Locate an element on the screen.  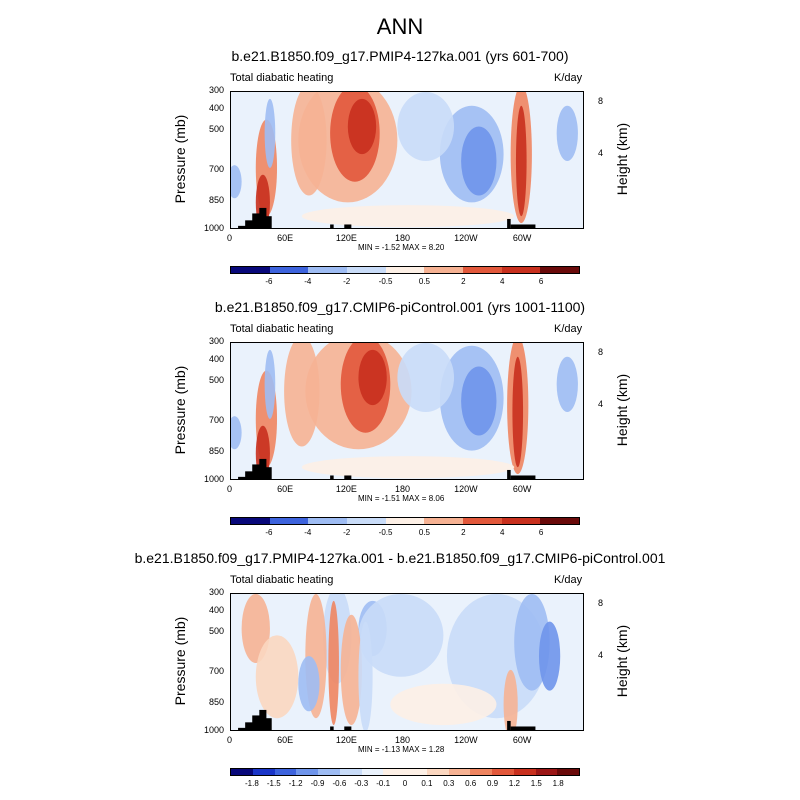
min-max-label: MIN = -1.51 MAX = 8.06 is located at coordinates (401, 498).